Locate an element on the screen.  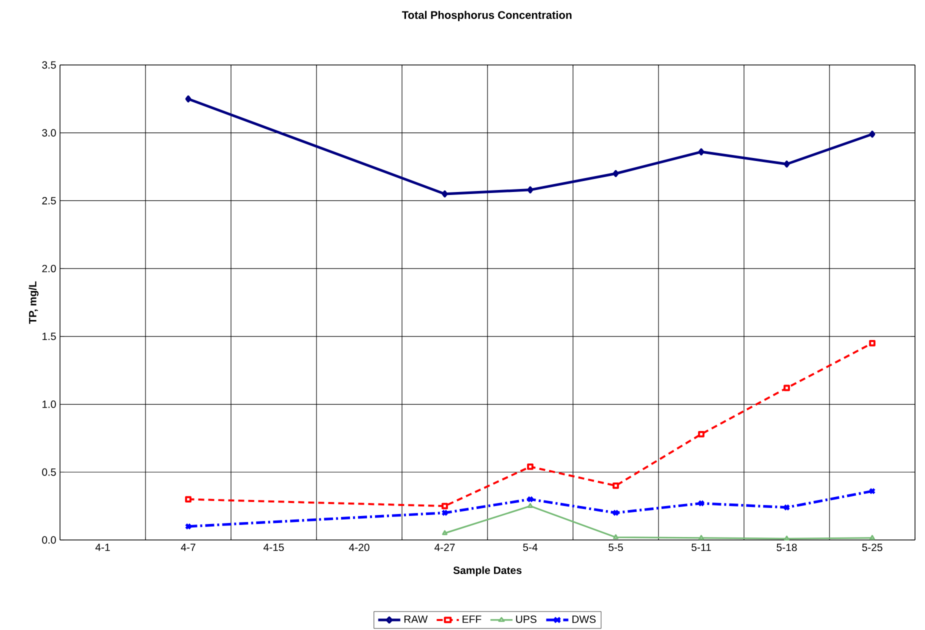
x-tick-label: 5-5 is located at coordinates (615, 548).